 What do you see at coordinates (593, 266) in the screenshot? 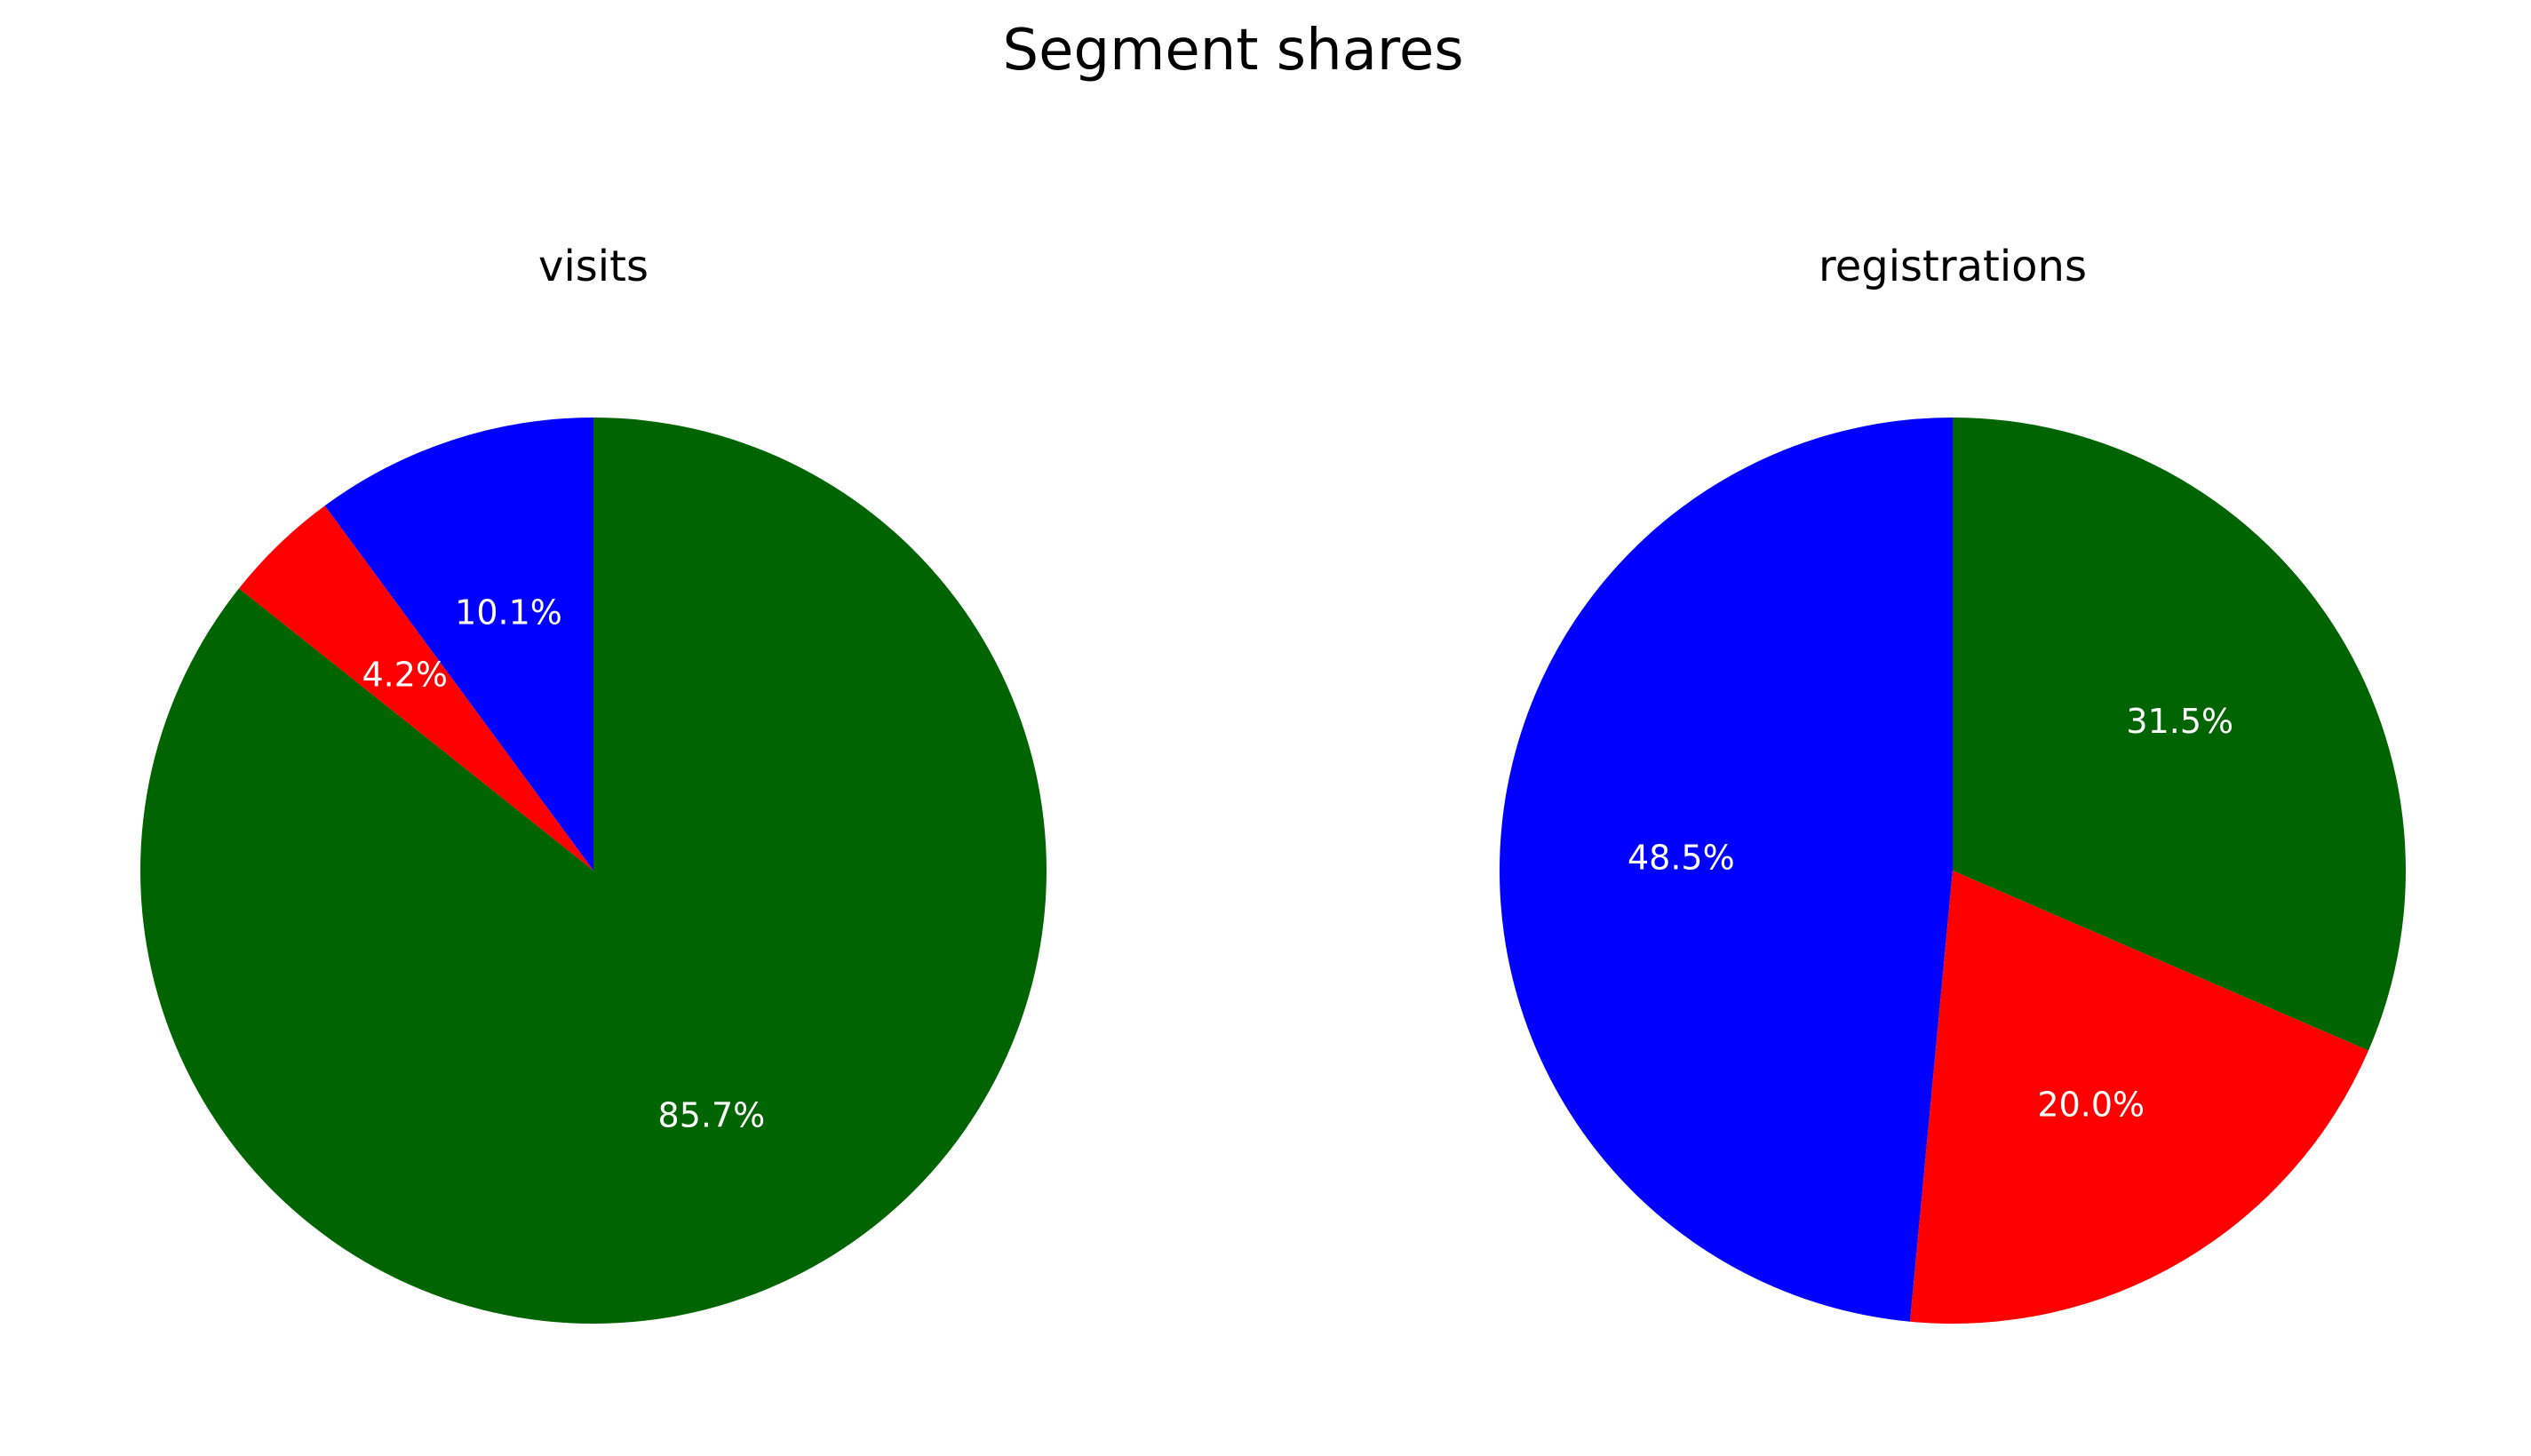
I see `pie-title-visits: visits` at bounding box center [593, 266].